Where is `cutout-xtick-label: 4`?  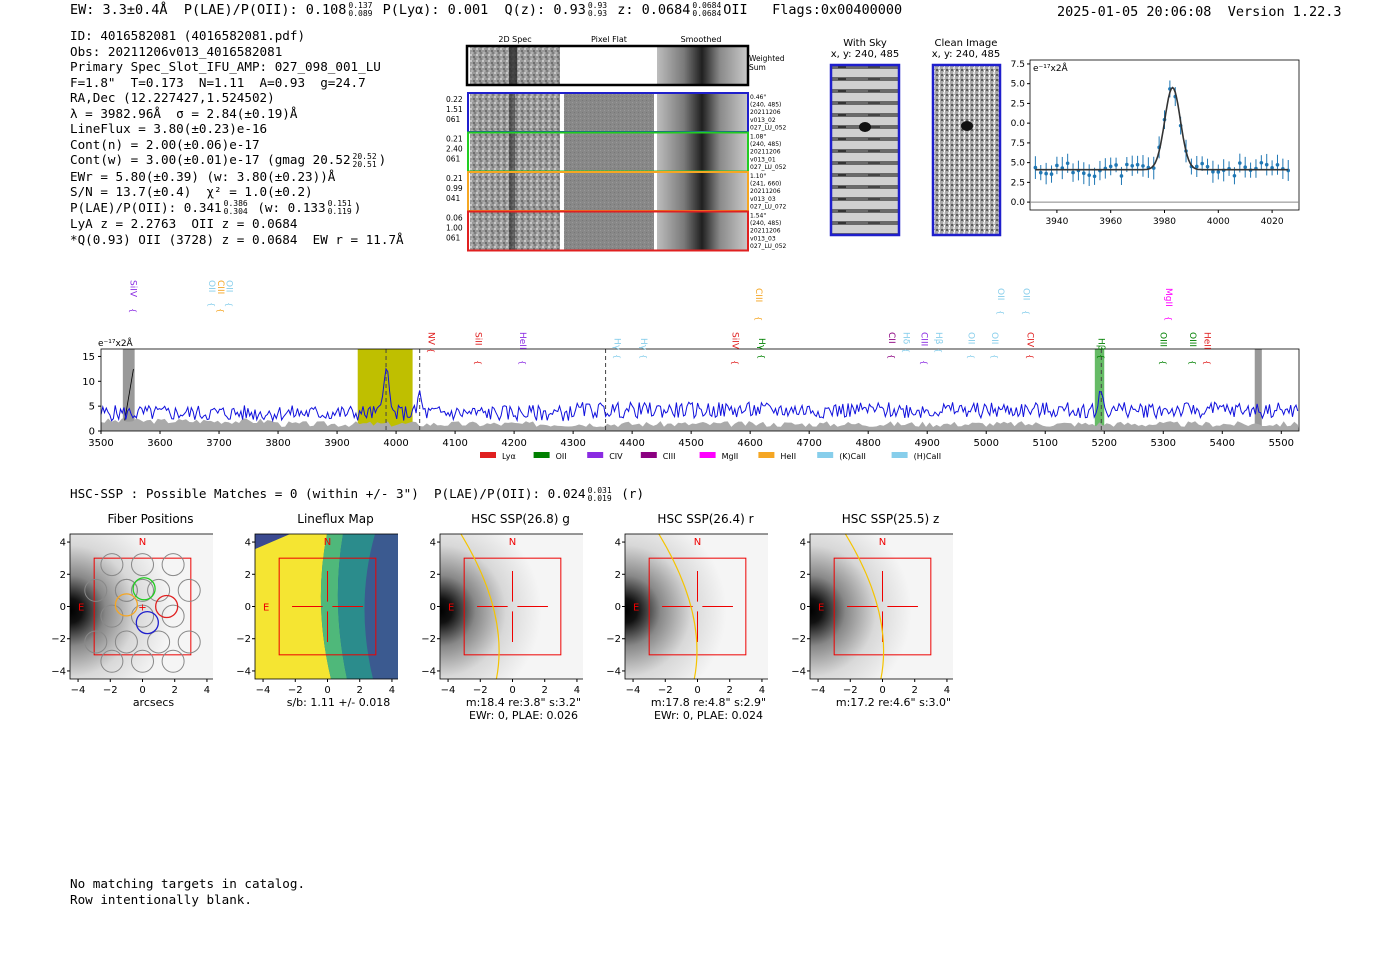 cutout-xtick-label: 4 is located at coordinates (577, 690).